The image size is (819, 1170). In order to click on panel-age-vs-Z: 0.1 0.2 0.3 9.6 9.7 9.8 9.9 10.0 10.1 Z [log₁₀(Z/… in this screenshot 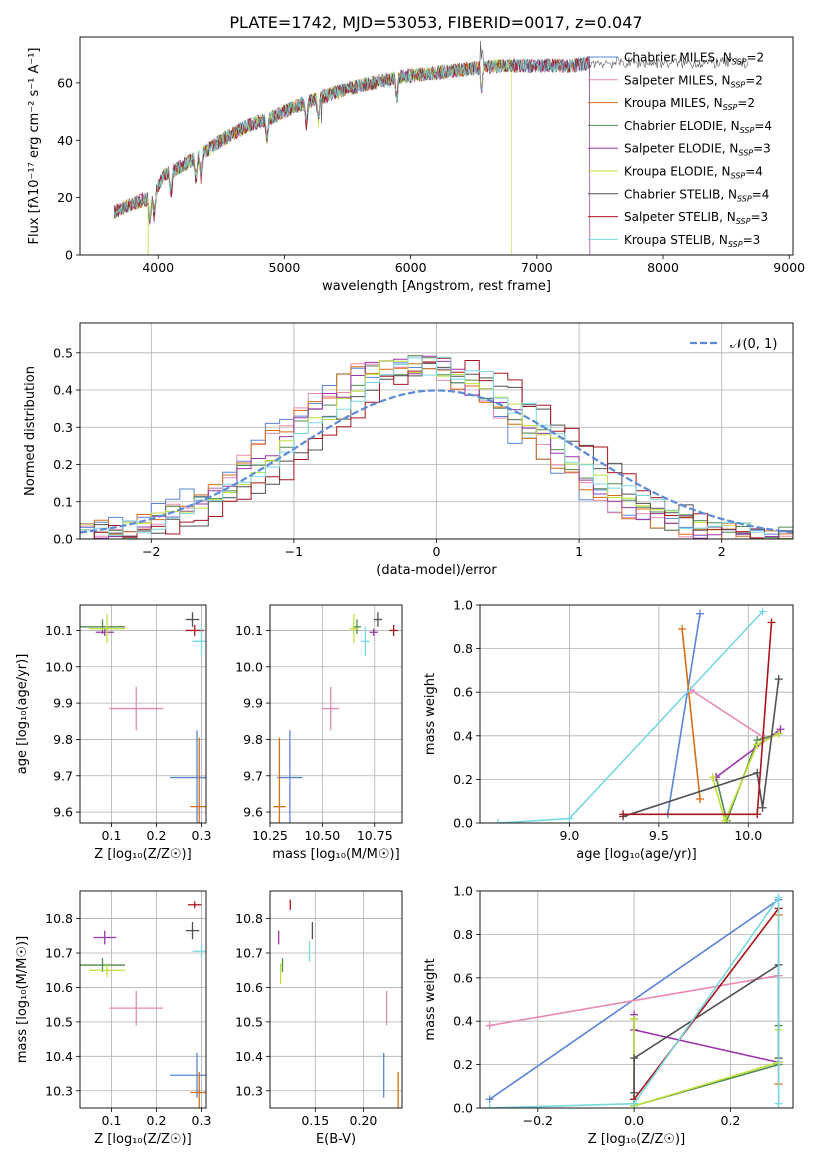, I will do `click(113, 733)`.